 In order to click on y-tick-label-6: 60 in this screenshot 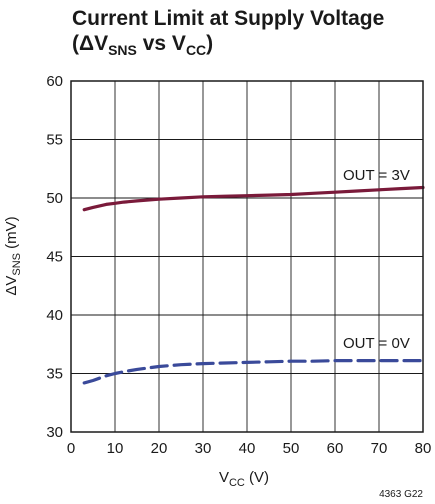, I will do `click(54, 81)`.